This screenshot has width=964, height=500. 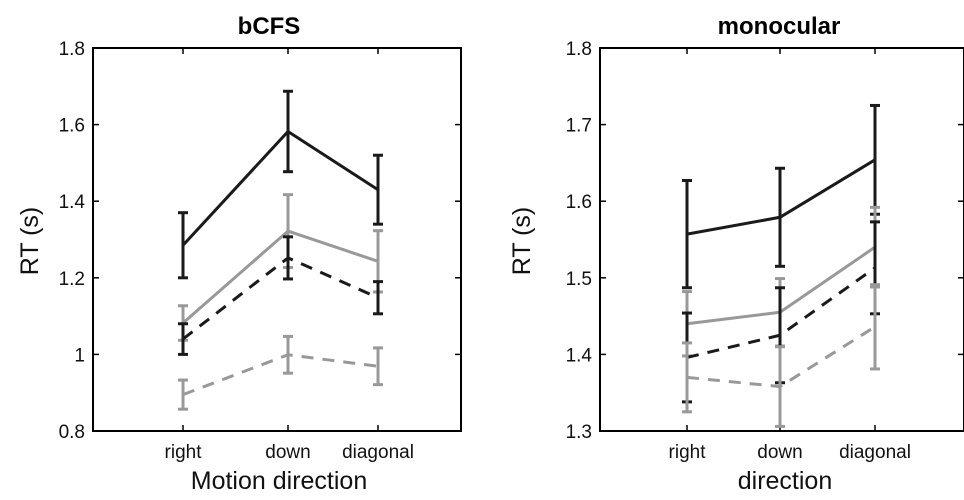 What do you see at coordinates (269, 26) in the screenshot?
I see `chart-title: bCFS` at bounding box center [269, 26].